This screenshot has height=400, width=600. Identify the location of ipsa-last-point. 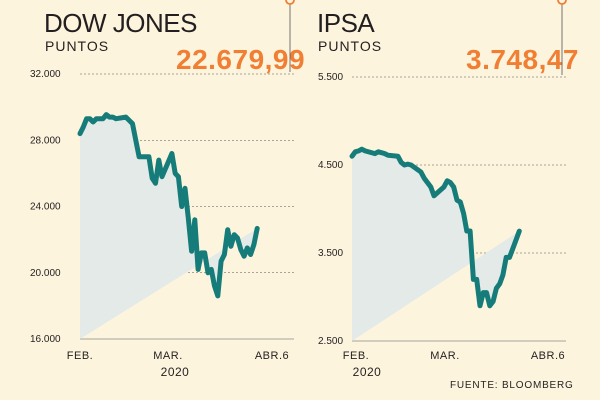
(562, 2).